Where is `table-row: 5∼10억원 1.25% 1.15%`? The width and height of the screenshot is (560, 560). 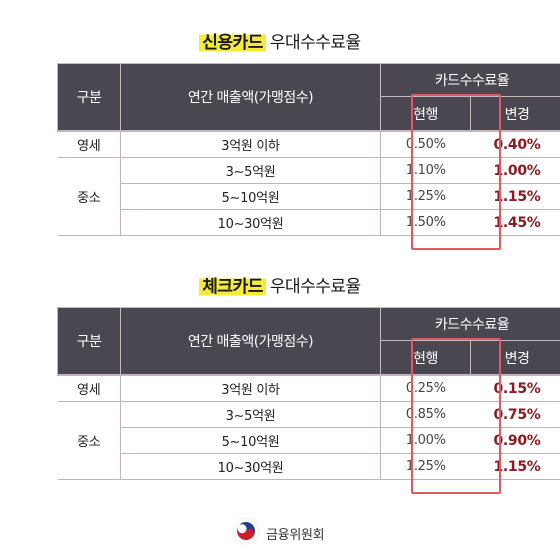 table-row: 5∼10억원 1.25% 1.15% is located at coordinates (309, 196).